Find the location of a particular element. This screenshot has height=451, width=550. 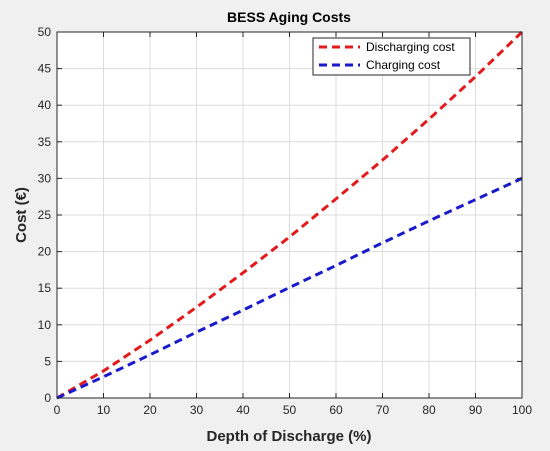

y-tick-label: 50 is located at coordinates (45, 32).